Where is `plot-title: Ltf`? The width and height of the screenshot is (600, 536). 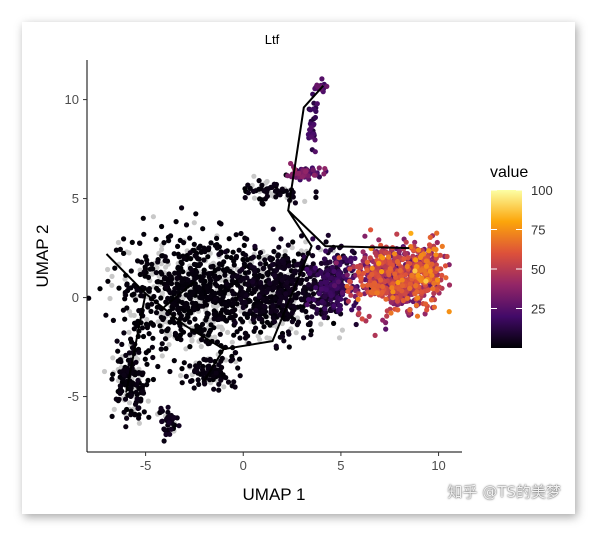
plot-title: Ltf is located at coordinates (272, 39).